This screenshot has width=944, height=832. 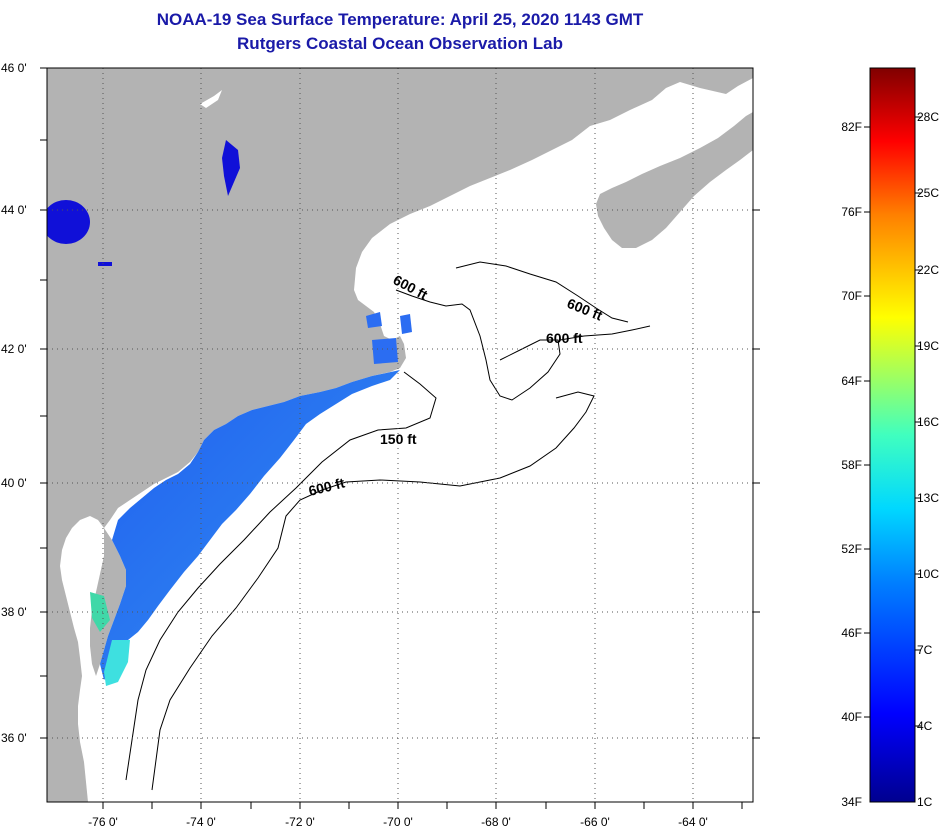 What do you see at coordinates (100, 612) in the screenshot?
I see `sst-chesapeake` at bounding box center [100, 612].